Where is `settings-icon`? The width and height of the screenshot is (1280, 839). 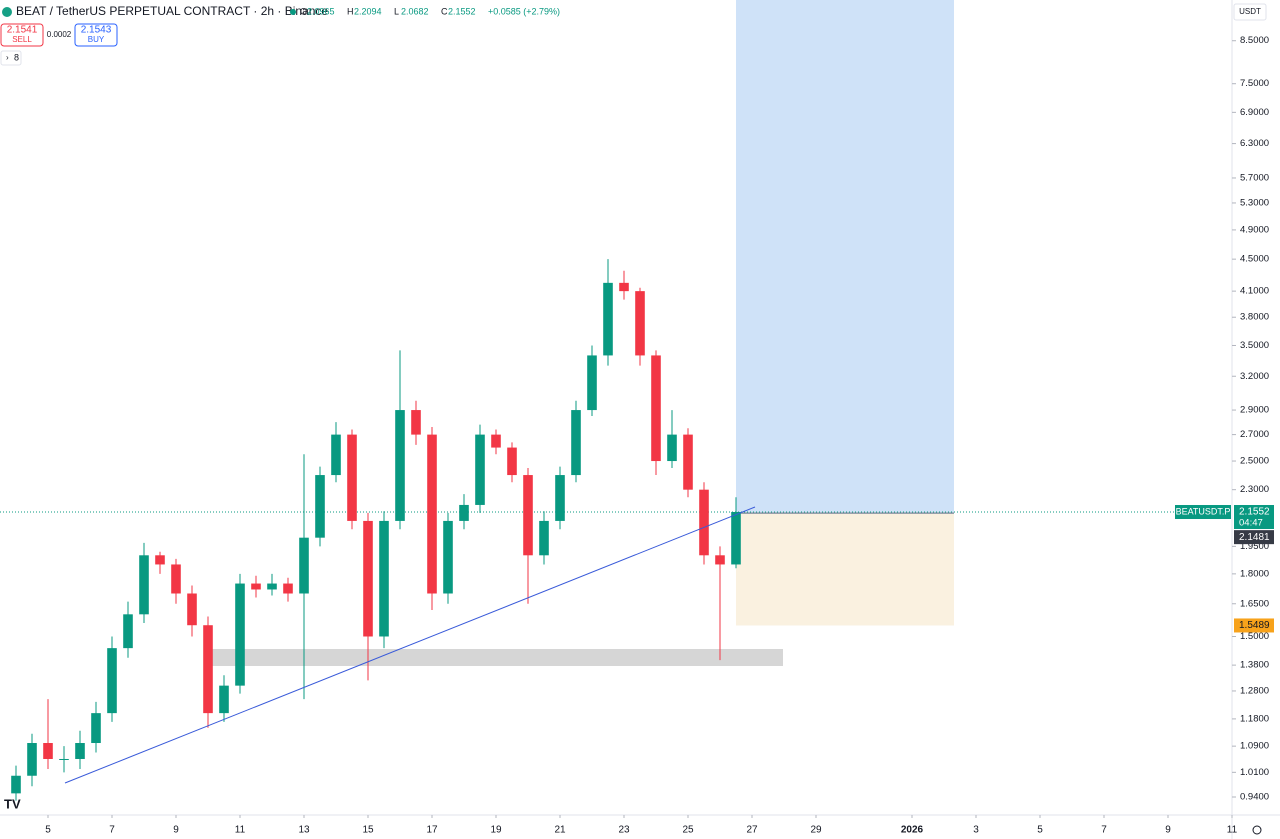 settings-icon is located at coordinates (1257, 830).